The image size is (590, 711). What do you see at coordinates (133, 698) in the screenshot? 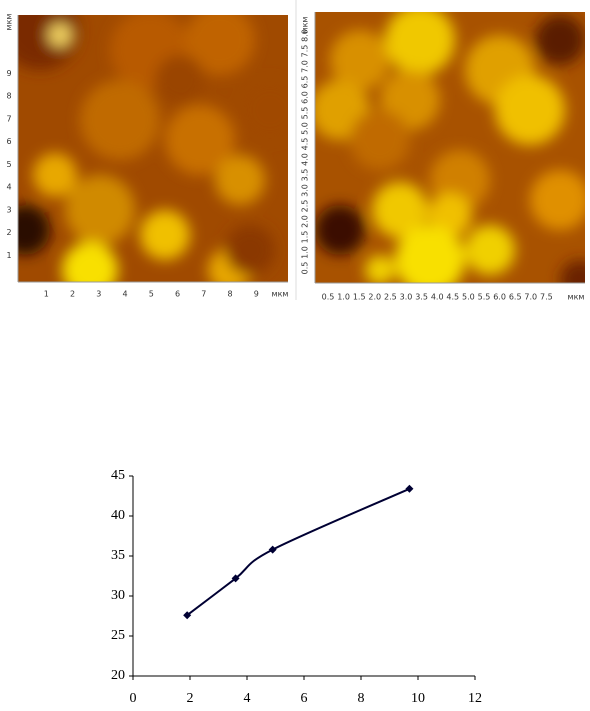
I see `x-tick-label: 0` at bounding box center [133, 698].